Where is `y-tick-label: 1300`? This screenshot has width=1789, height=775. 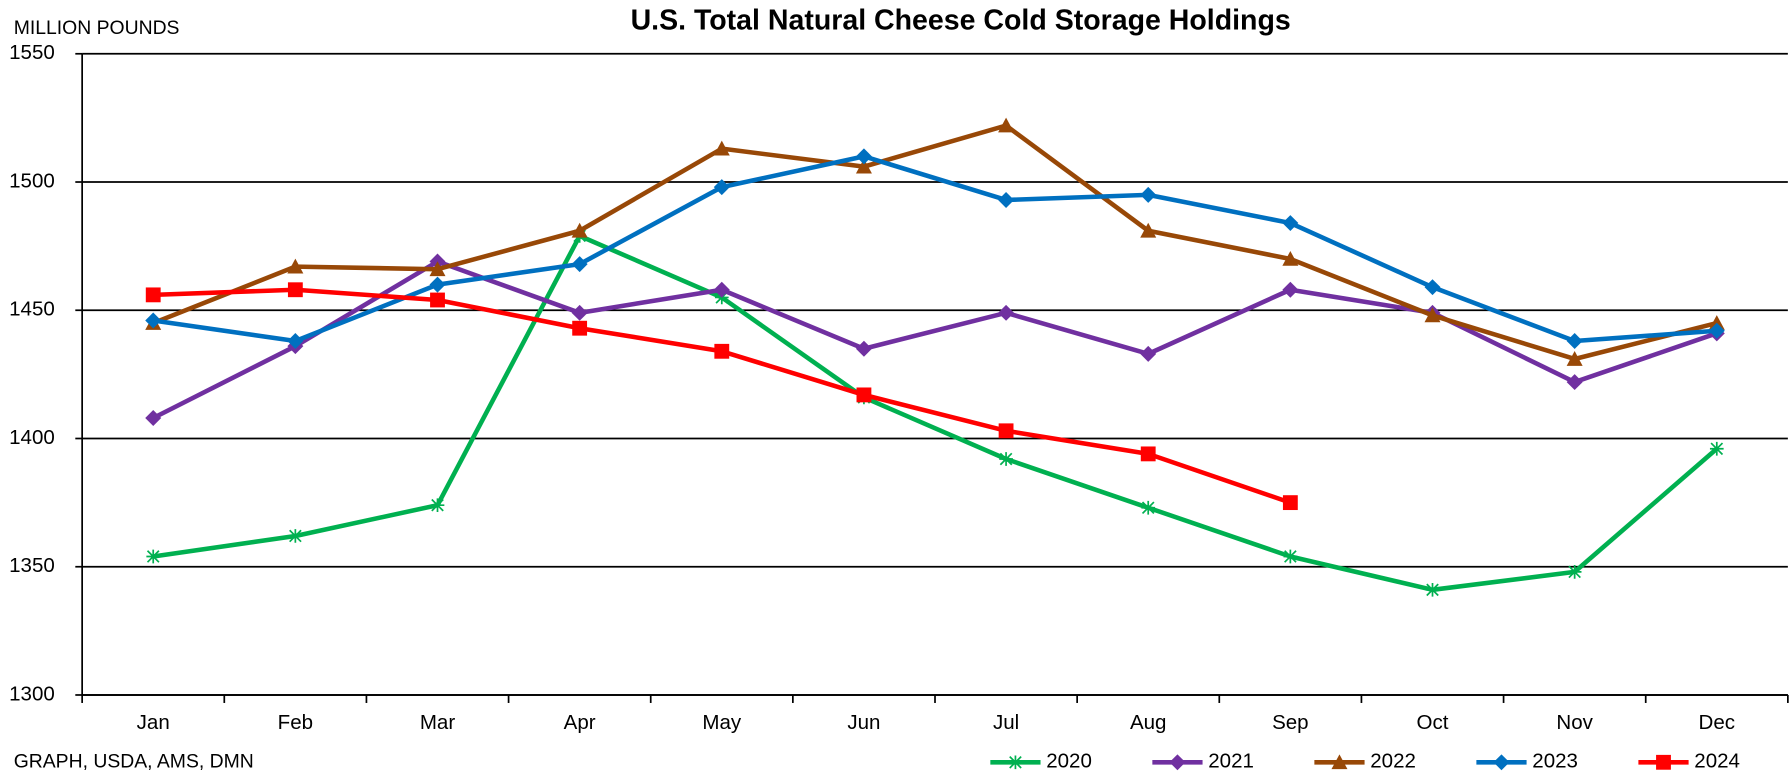
y-tick-label: 1300 is located at coordinates (32, 693).